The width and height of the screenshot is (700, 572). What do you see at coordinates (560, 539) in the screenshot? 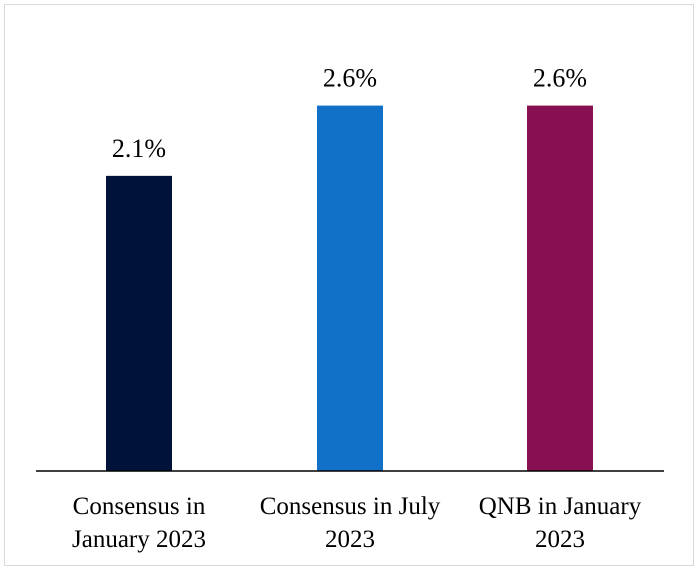
I see `category-label-3-line-2: 2023` at bounding box center [560, 539].